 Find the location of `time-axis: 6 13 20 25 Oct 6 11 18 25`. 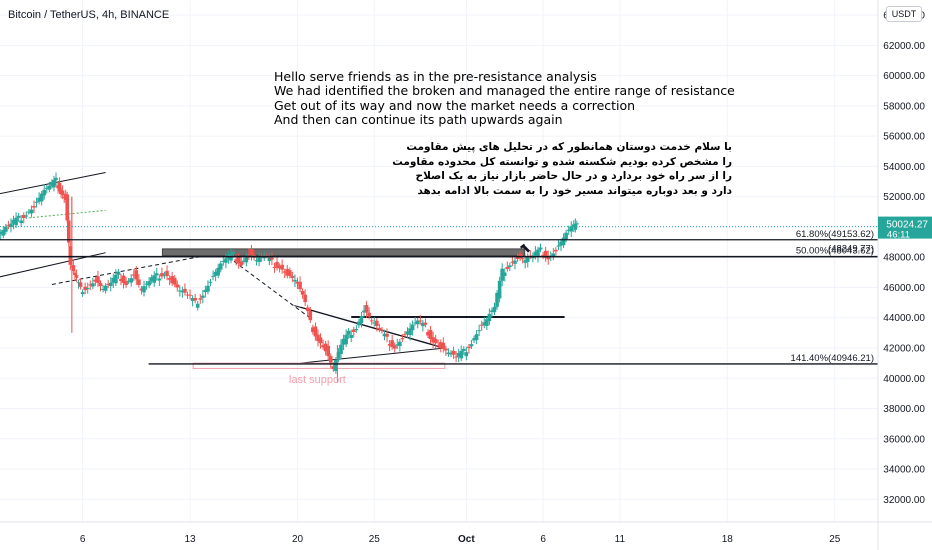

time-axis: 6 13 20 25 Oct 6 11 18 25 is located at coordinates (466, 533).